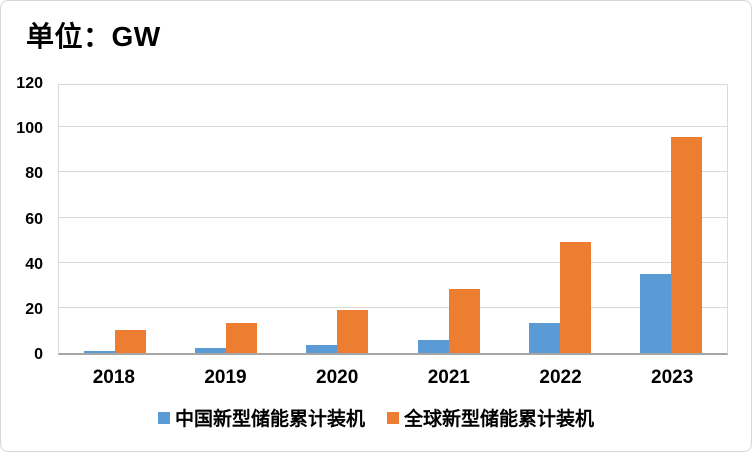  What do you see at coordinates (130, 341) in the screenshot?
I see `bar-global-2018` at bounding box center [130, 341].